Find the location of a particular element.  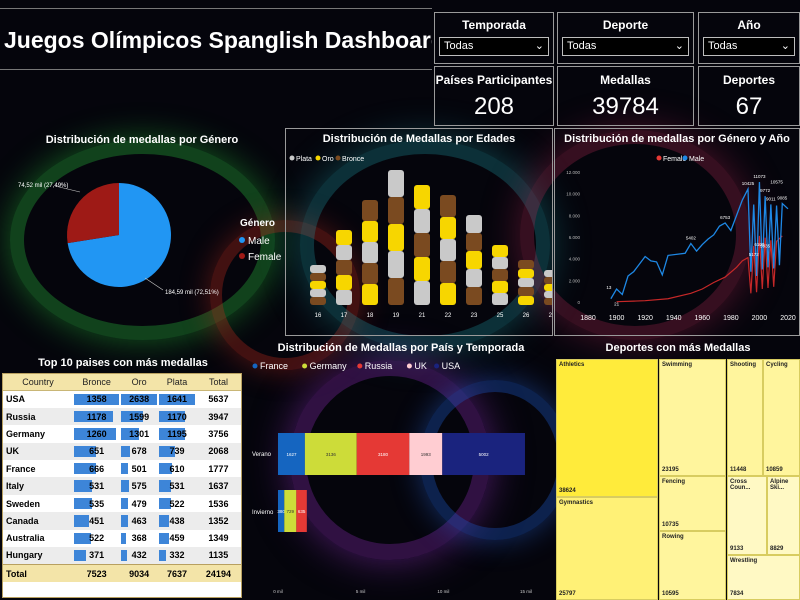

series-female-line is located at coordinates (699, 269).